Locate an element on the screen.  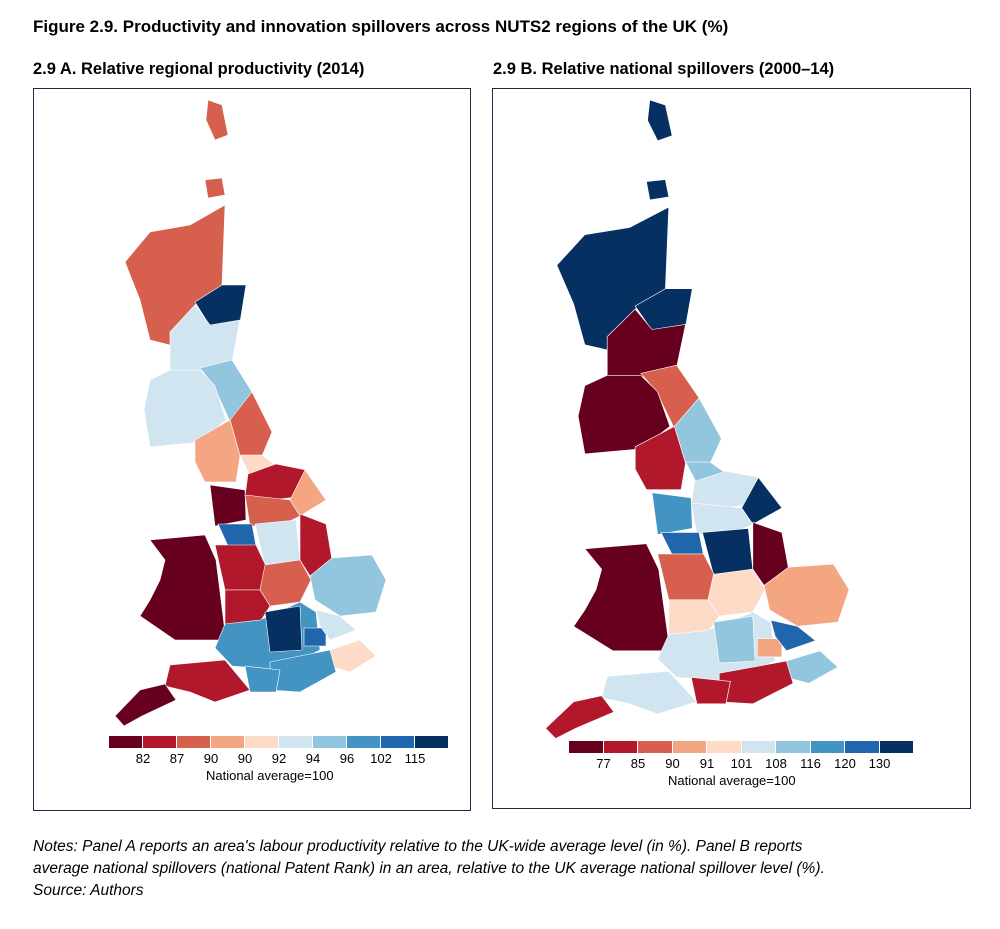
legend-tick: 115 is located at coordinates (415, 758).